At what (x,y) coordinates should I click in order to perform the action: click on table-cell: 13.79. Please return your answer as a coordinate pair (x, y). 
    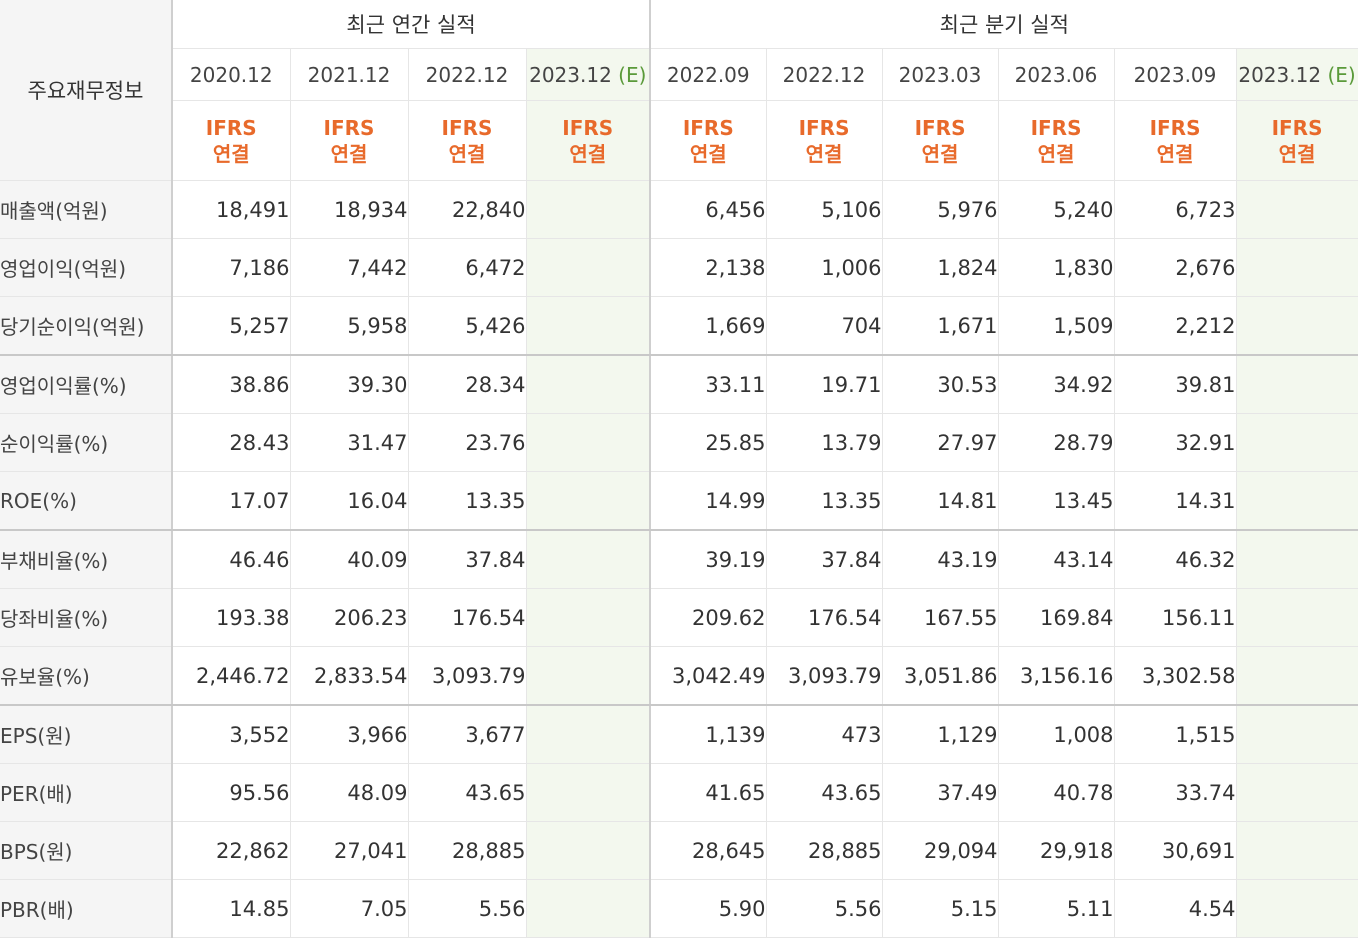
    Looking at the image, I should click on (824, 442).